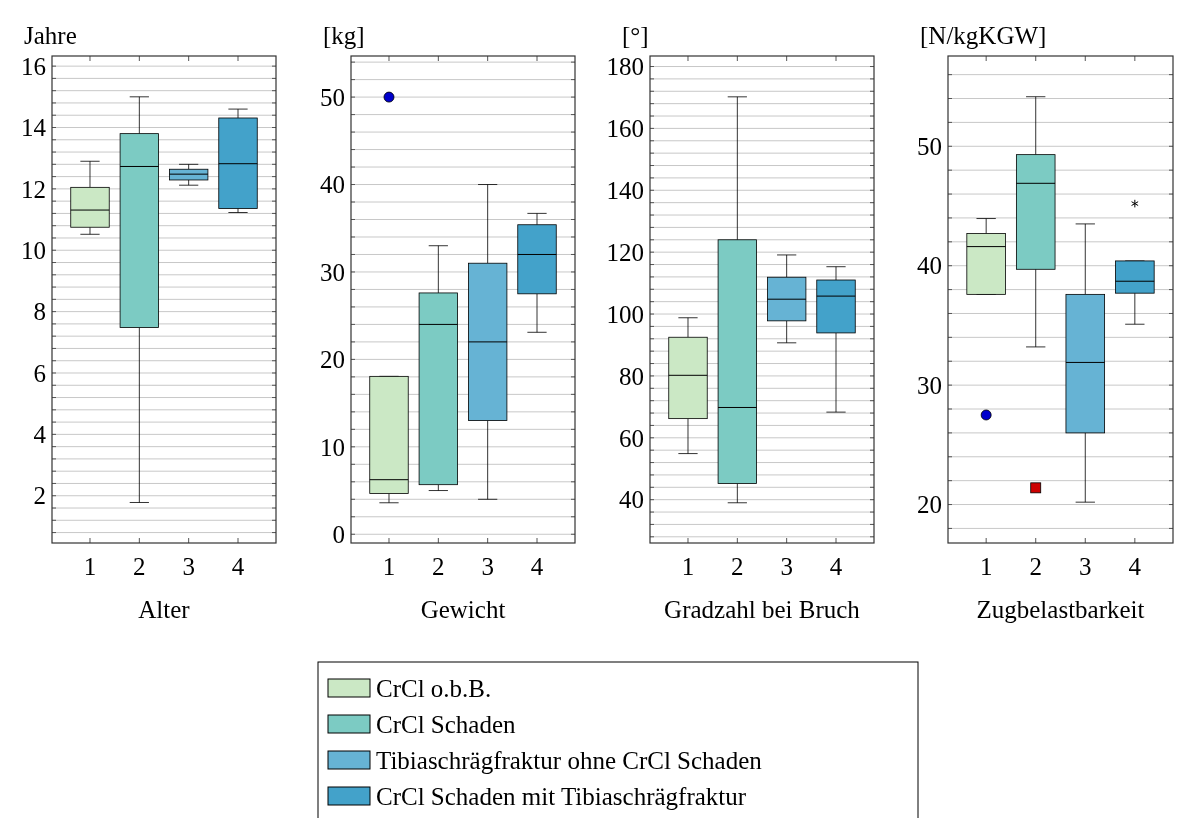 The width and height of the screenshot is (1180, 818). Describe the element at coordinates (631, 438) in the screenshot. I see `y-tick-label: 60` at that location.